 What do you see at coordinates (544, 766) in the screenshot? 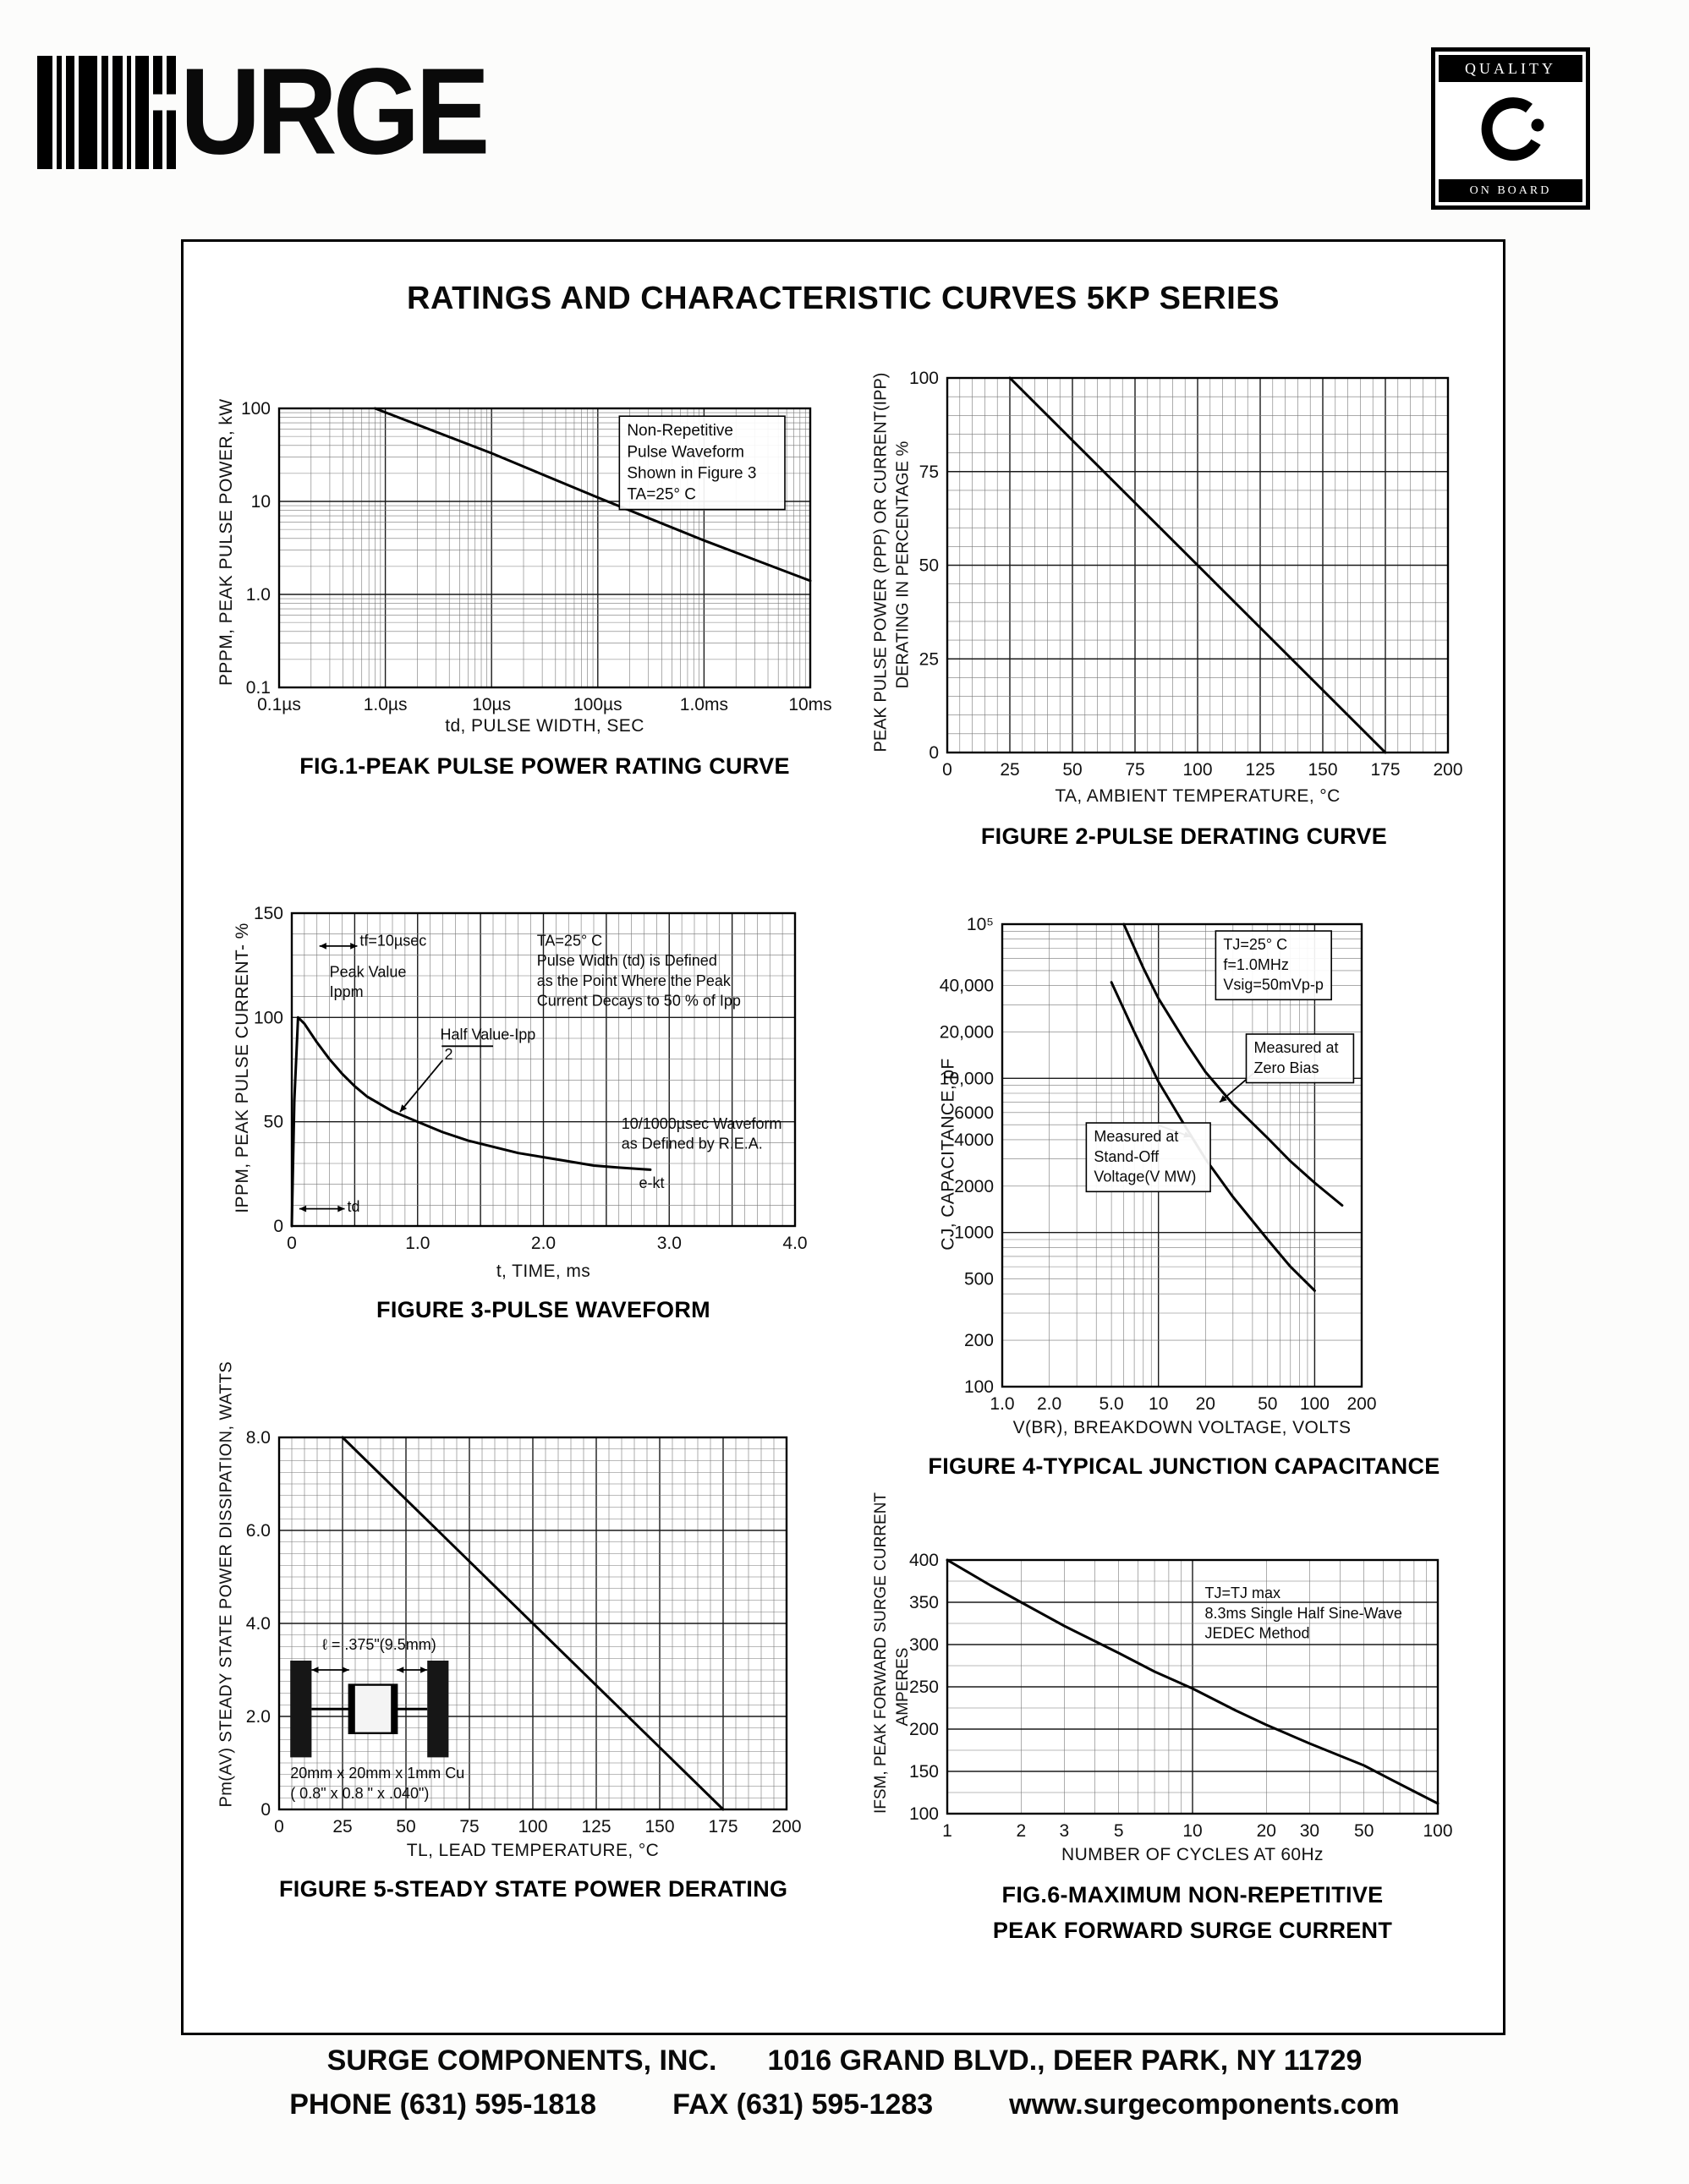
I see `fig1-caption: FIG.1-PEAK PULSE POWER RATING CURVE` at bounding box center [544, 766].